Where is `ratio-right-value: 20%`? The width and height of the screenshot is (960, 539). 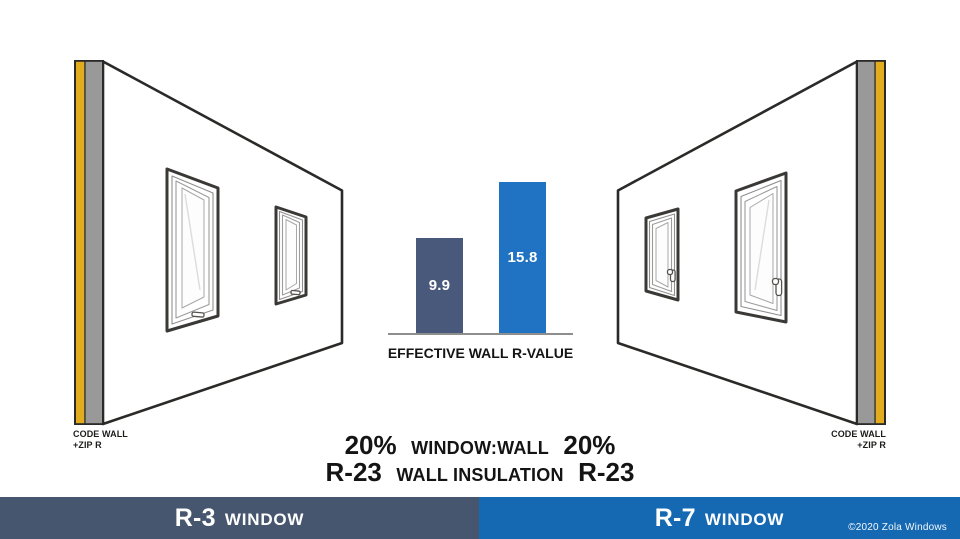 ratio-right-value: 20% is located at coordinates (589, 445).